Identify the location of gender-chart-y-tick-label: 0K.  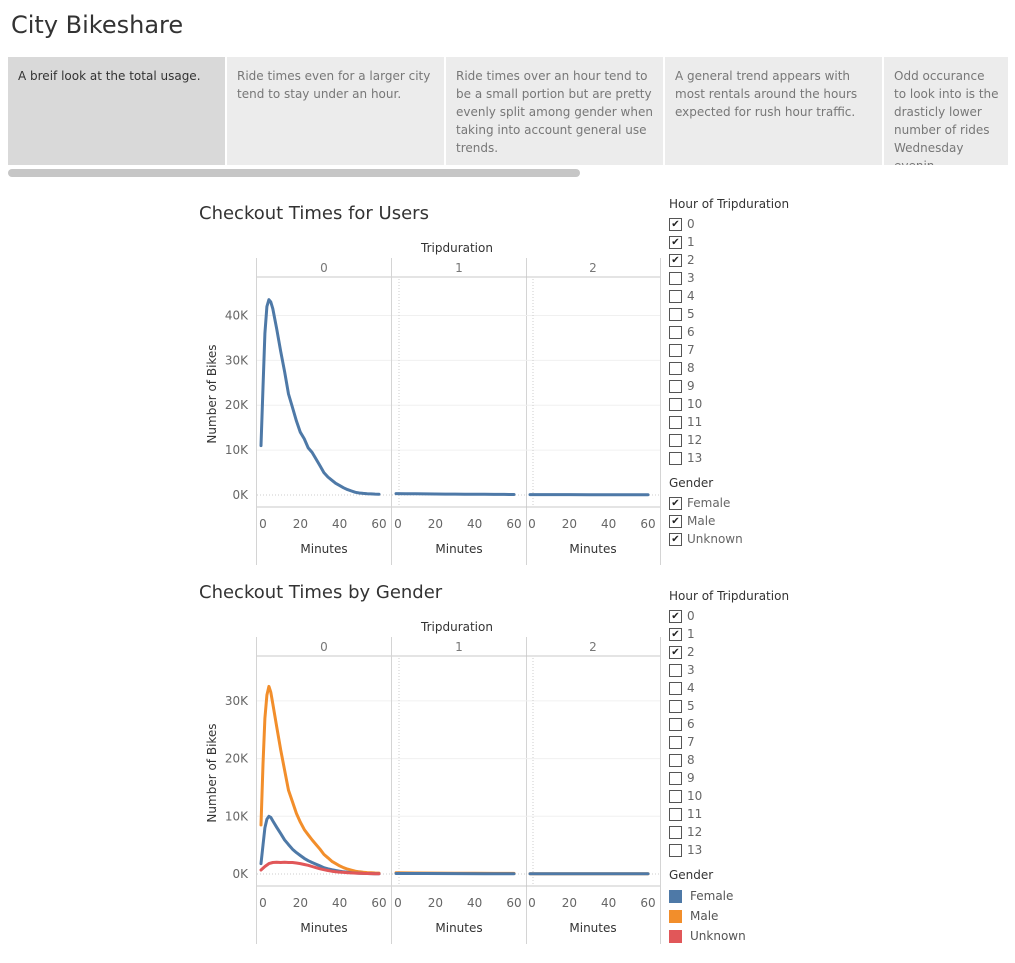
(240, 874).